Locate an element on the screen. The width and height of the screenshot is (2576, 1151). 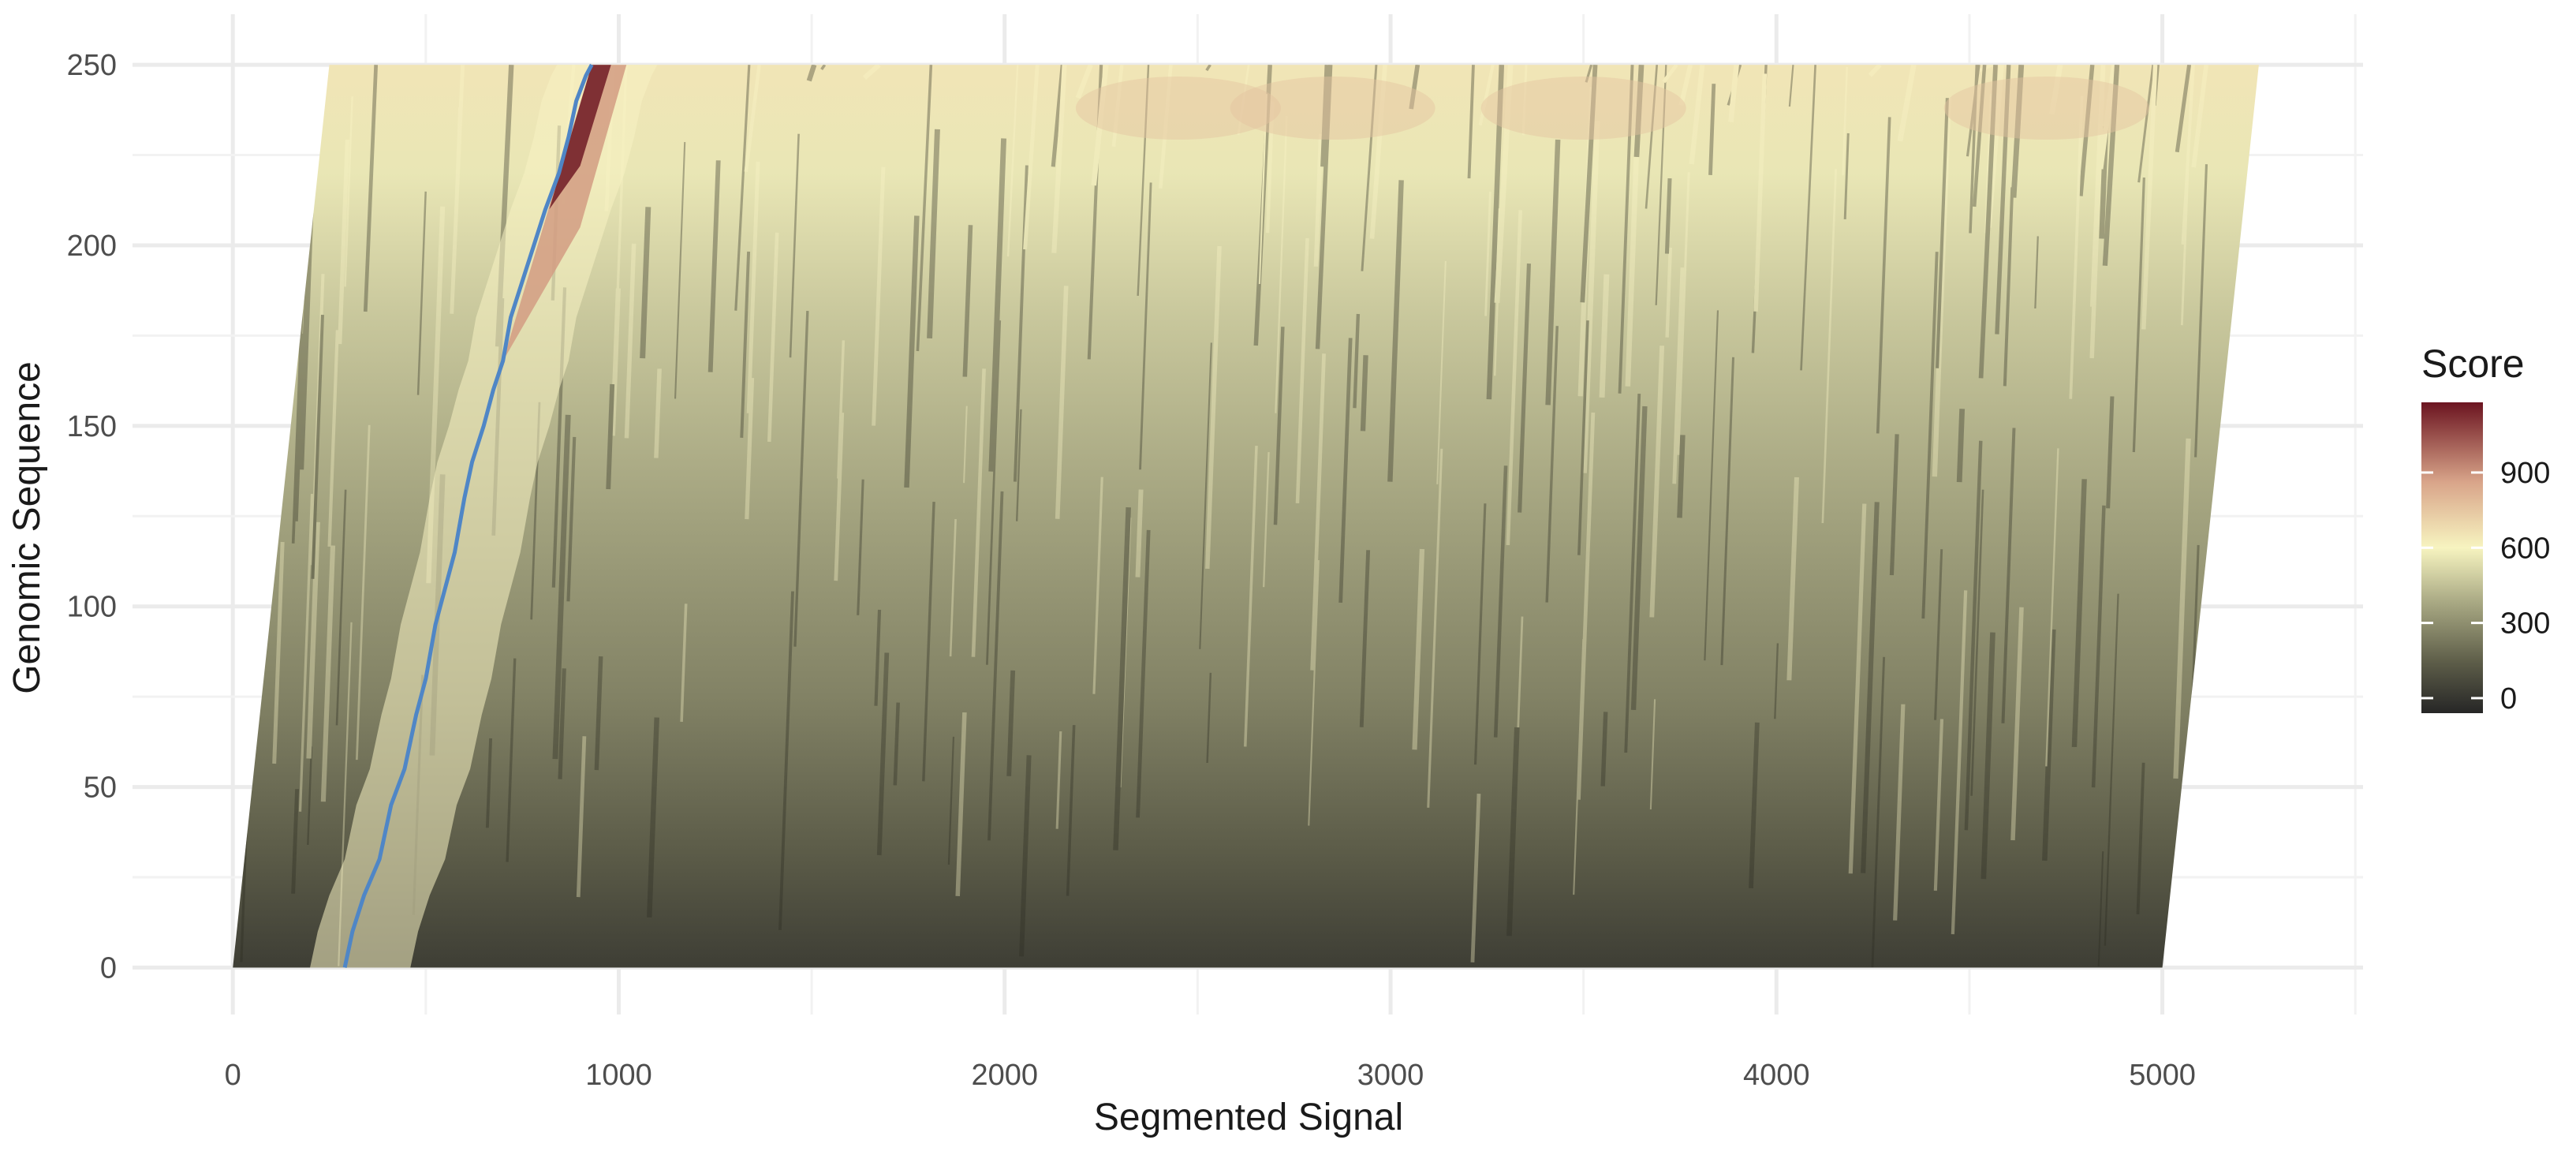
x-tick-label: 5000 is located at coordinates (2162, 1075).